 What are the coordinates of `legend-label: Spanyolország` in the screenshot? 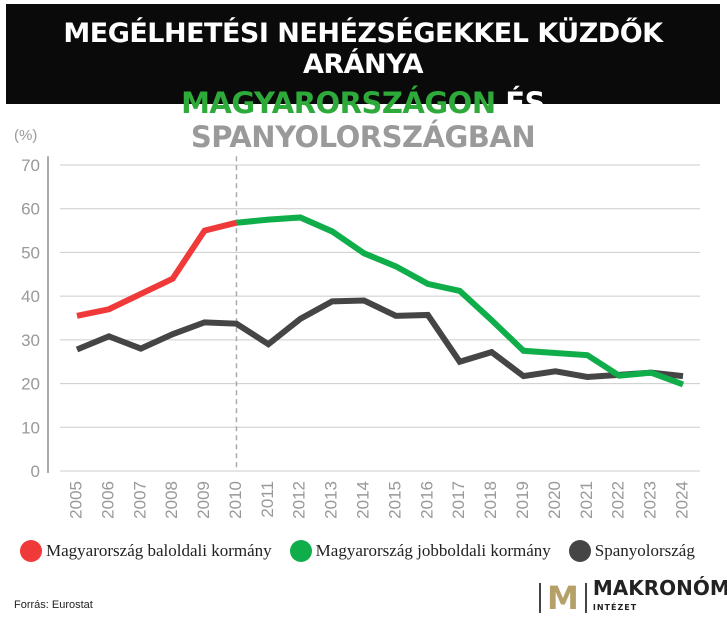 It's located at (644, 550).